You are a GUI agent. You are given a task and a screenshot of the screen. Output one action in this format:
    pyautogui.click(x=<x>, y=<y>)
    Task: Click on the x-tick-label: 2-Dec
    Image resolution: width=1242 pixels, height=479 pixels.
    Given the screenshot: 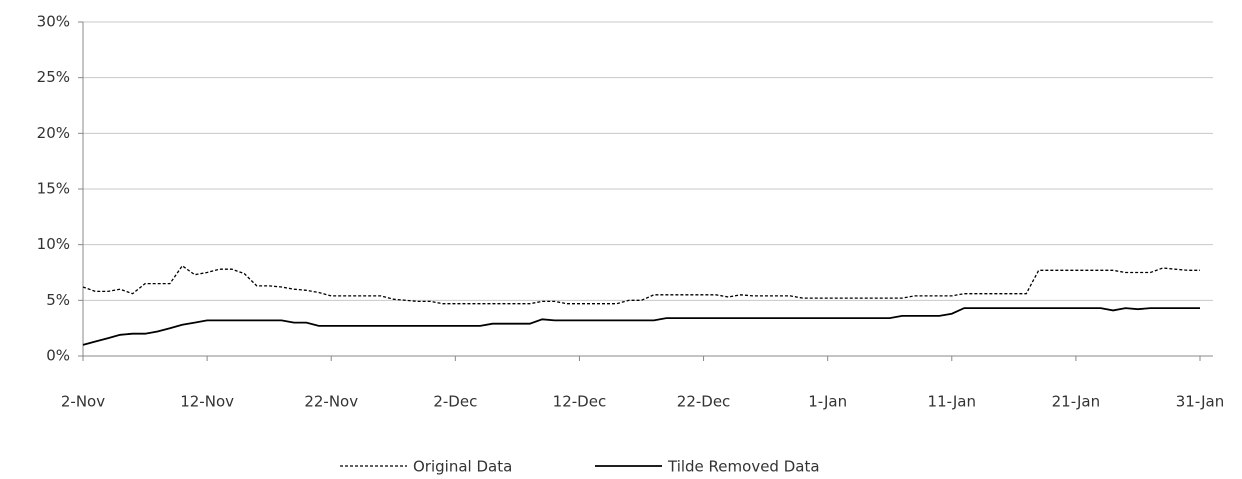 What is the action you would take?
    pyautogui.click(x=455, y=402)
    